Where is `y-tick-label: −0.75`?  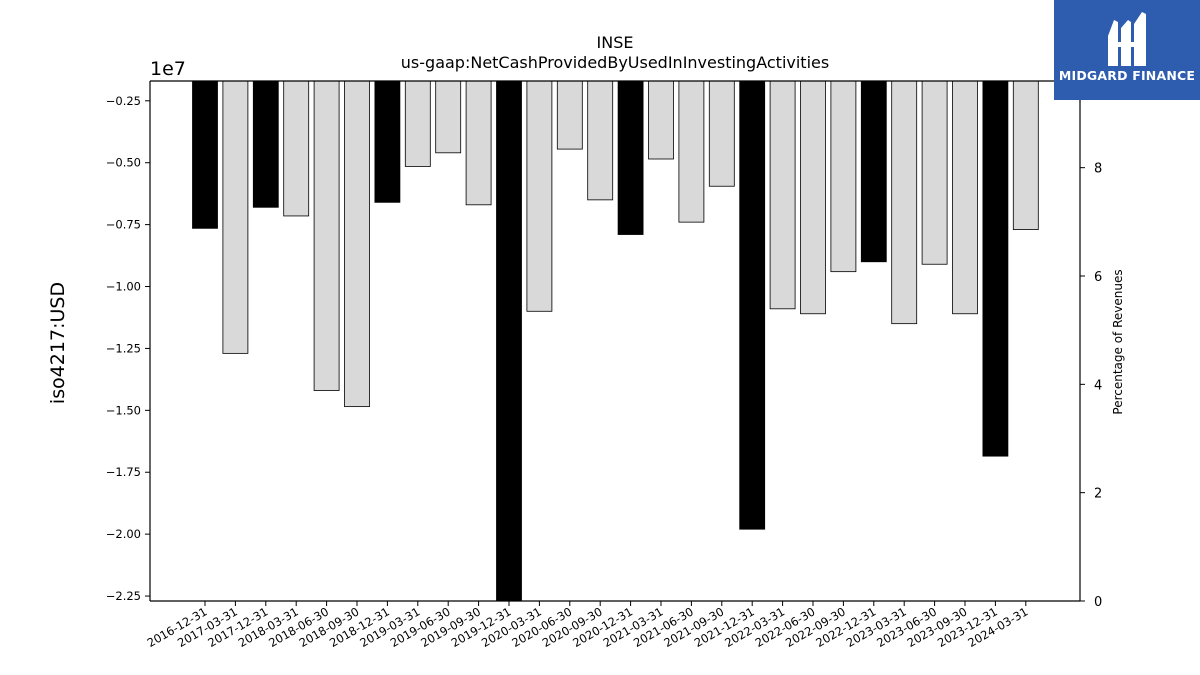 y-tick-label: −0.75 is located at coordinates (123, 225).